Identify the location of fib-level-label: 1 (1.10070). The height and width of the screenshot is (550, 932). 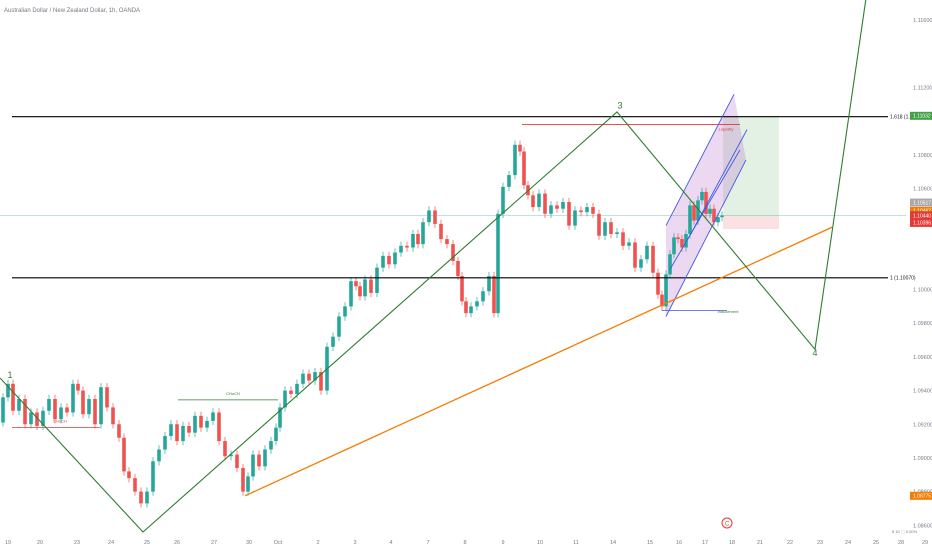
(903, 279).